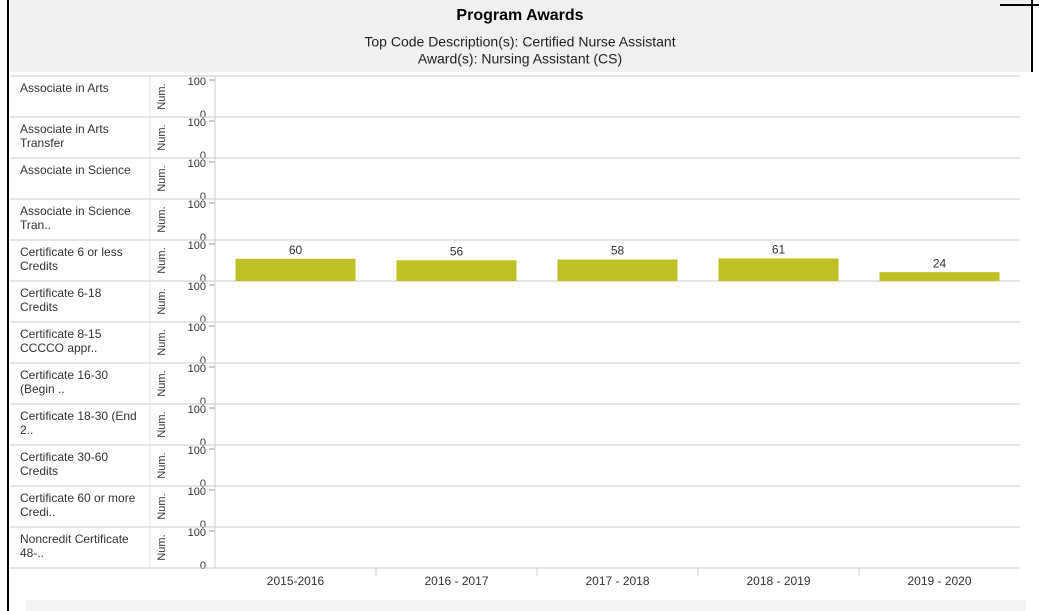  What do you see at coordinates (74, 546) in the screenshot?
I see `row-label: Noncredit Certificate 48-..` at bounding box center [74, 546].